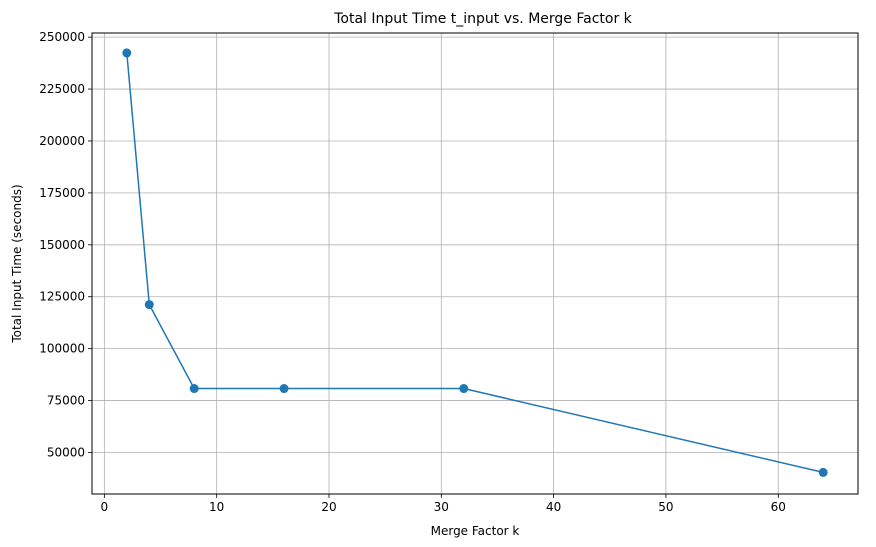  What do you see at coordinates (441, 507) in the screenshot?
I see `x-tick-label: 30` at bounding box center [441, 507].